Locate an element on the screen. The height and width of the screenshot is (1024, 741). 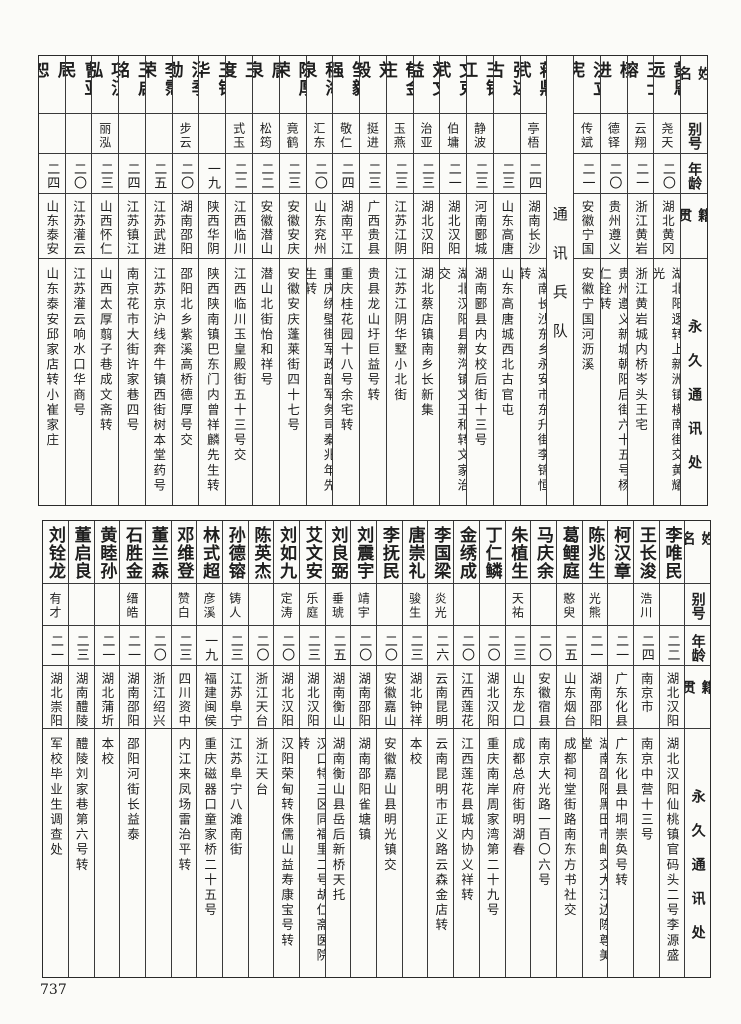
person-hometown-cell: 湖南醴陵 is located at coordinates (81, 697).